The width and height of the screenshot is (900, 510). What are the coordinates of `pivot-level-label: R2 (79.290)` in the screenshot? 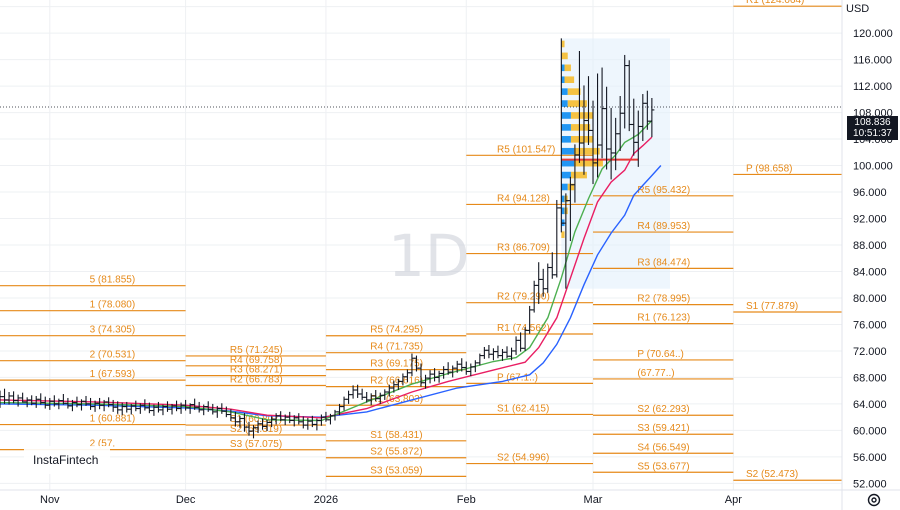 It's located at (523, 297).